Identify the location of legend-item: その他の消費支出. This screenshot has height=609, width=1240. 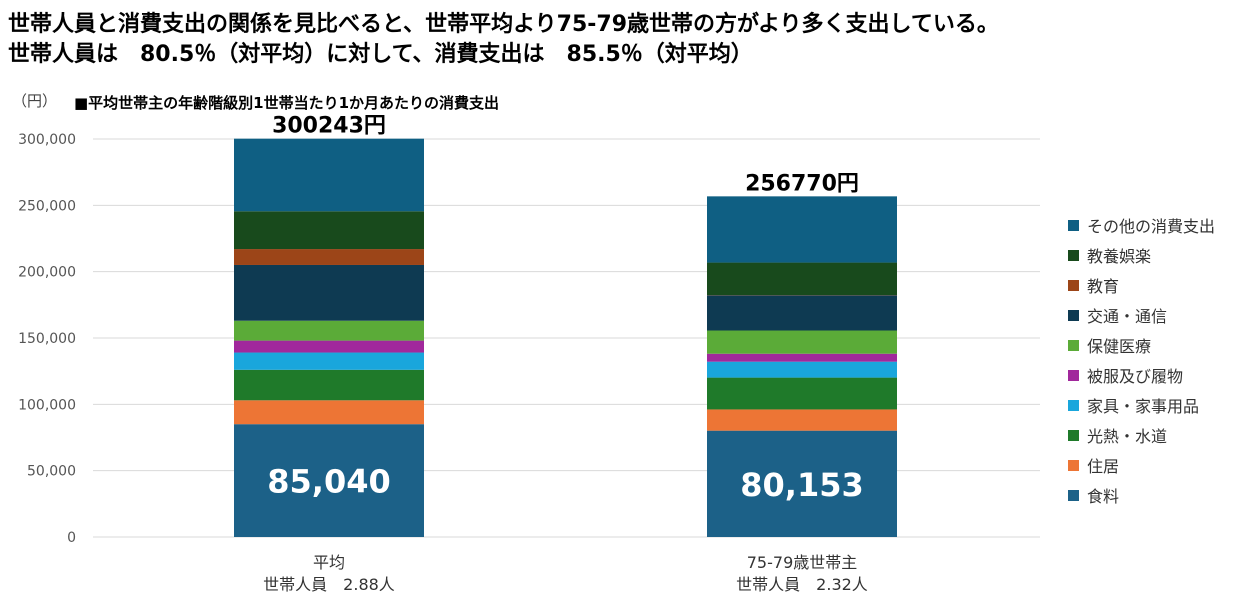
(1141, 225).